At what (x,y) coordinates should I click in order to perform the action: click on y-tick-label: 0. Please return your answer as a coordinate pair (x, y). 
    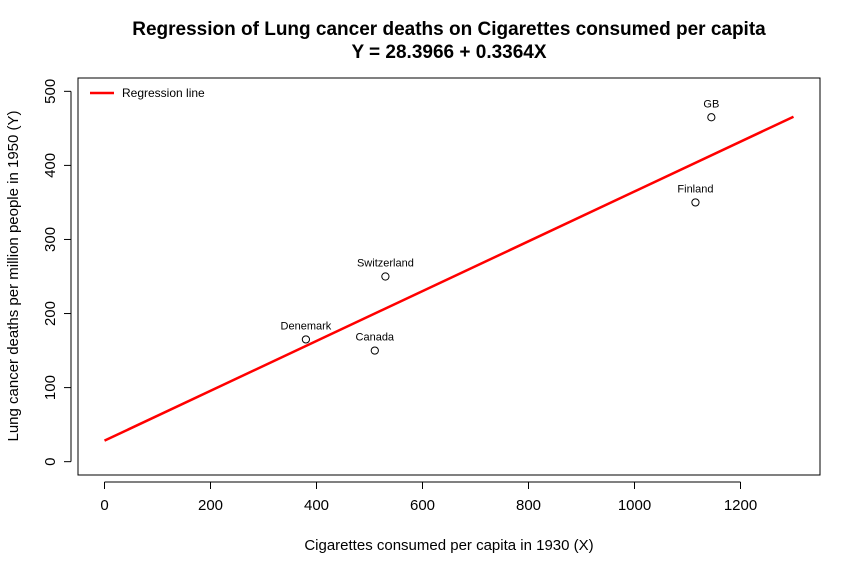
    Looking at the image, I should click on (50, 461).